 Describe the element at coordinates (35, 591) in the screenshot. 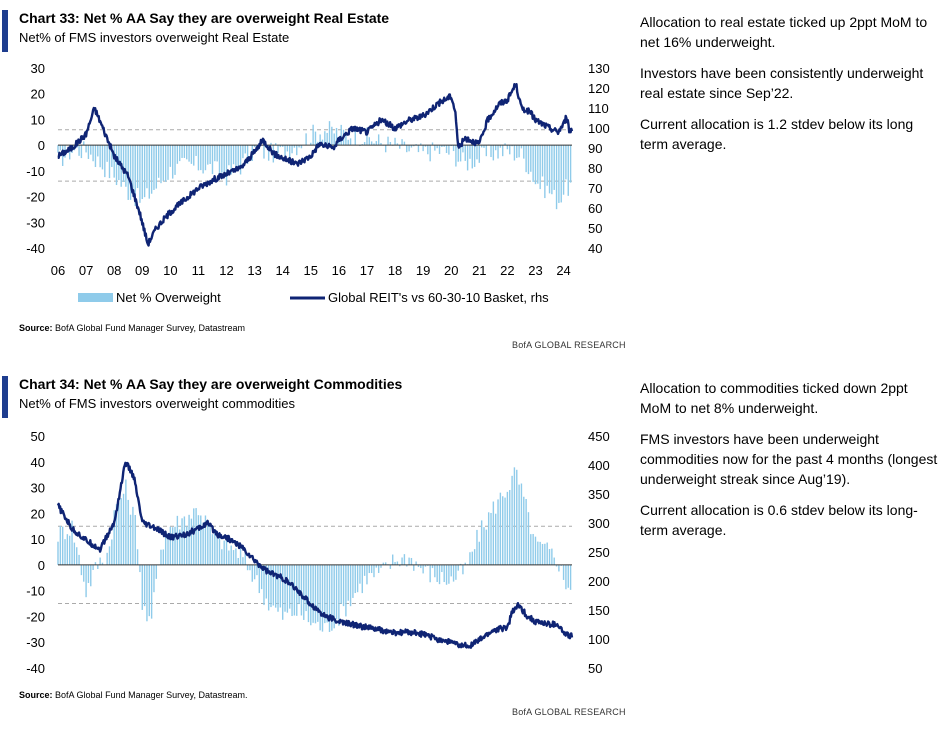

I see `left-tick-label: -10` at that location.